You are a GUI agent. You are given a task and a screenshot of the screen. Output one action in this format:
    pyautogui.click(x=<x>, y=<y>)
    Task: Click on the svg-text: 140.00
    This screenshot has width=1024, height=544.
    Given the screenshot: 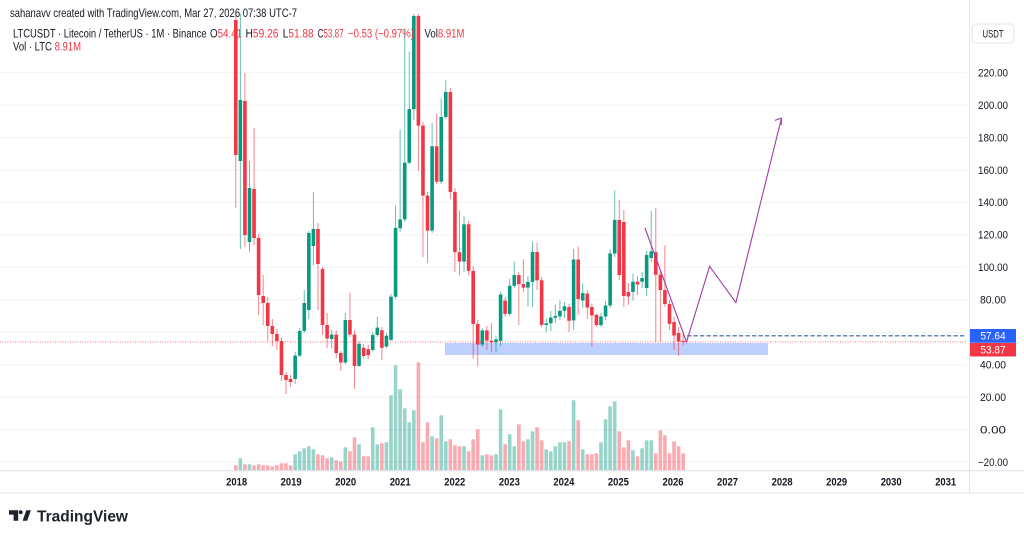 What is the action you would take?
    pyautogui.click(x=993, y=203)
    